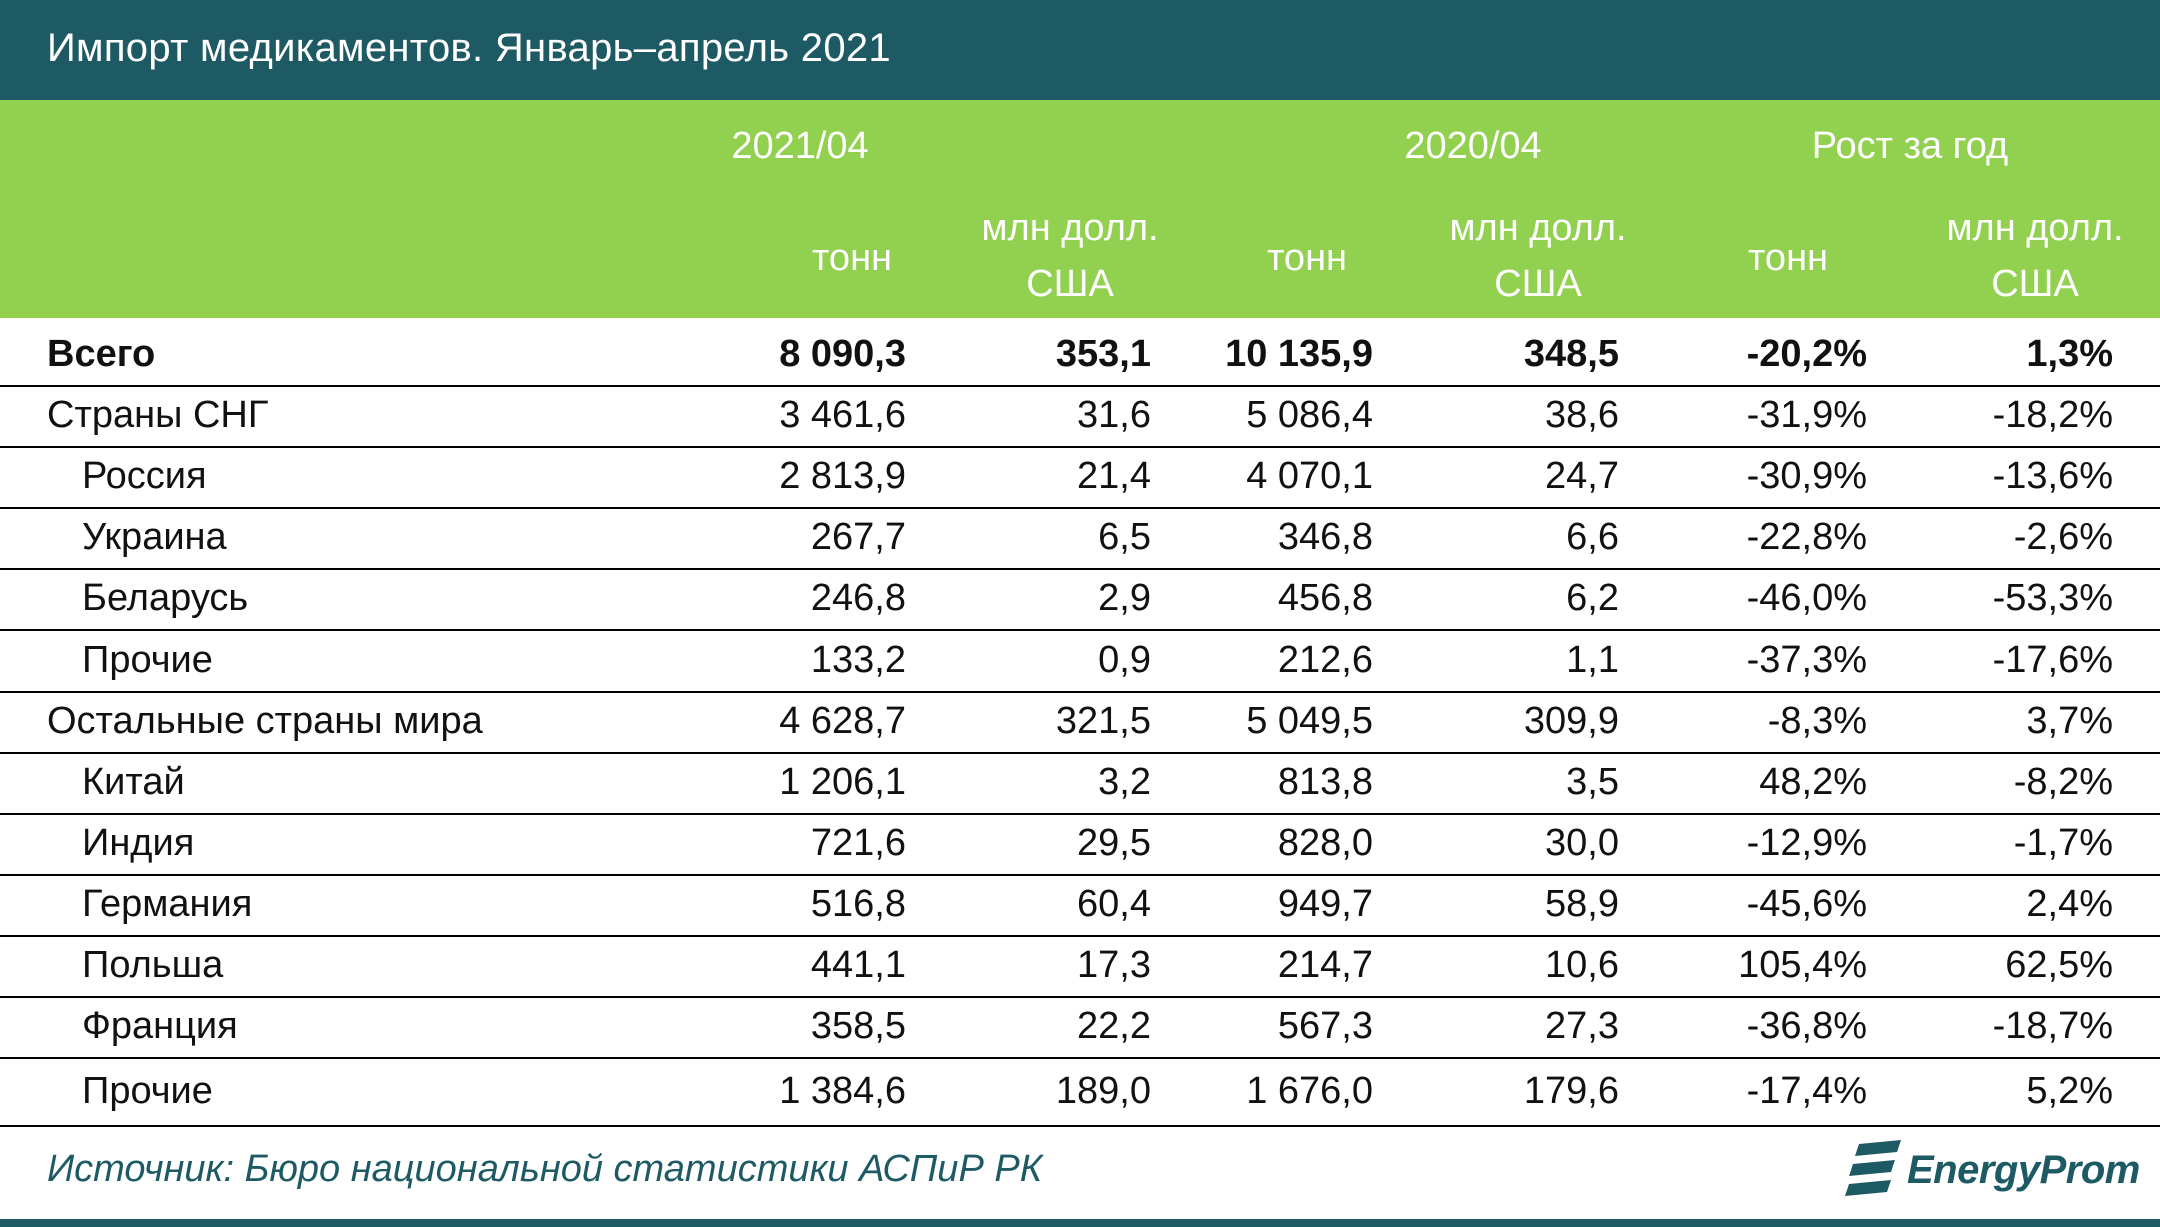 The height and width of the screenshot is (1227, 2160). What do you see at coordinates (1582, 965) in the screenshot?
I see `cell-value: 10,6` at bounding box center [1582, 965].